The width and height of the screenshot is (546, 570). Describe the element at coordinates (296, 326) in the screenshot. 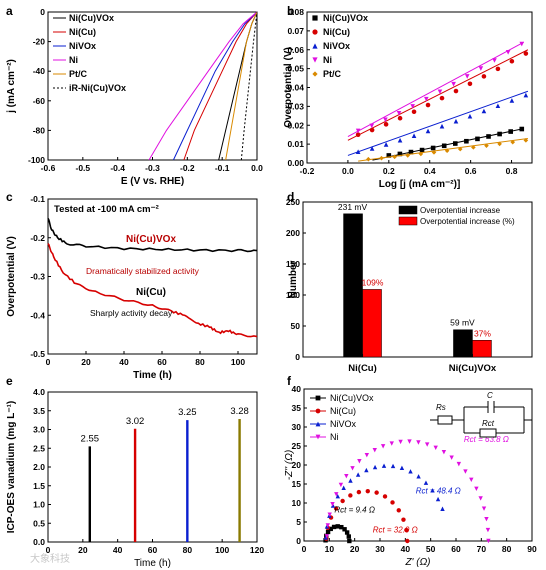

I see `y-tick-label: 50` at that location.